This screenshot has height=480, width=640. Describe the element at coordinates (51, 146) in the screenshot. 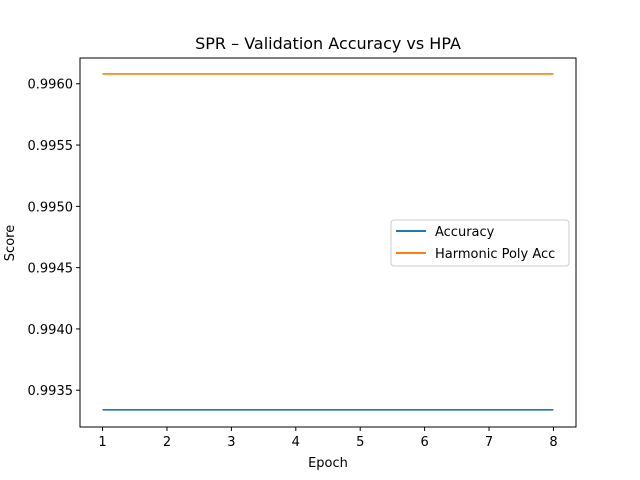

I see `y-tick-label: 0.9955` at that location.